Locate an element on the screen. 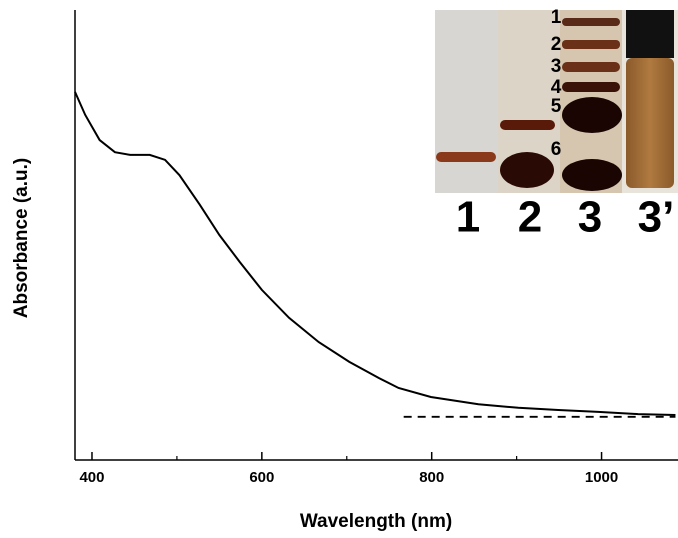  x-tick-label: 400 is located at coordinates (91, 477).